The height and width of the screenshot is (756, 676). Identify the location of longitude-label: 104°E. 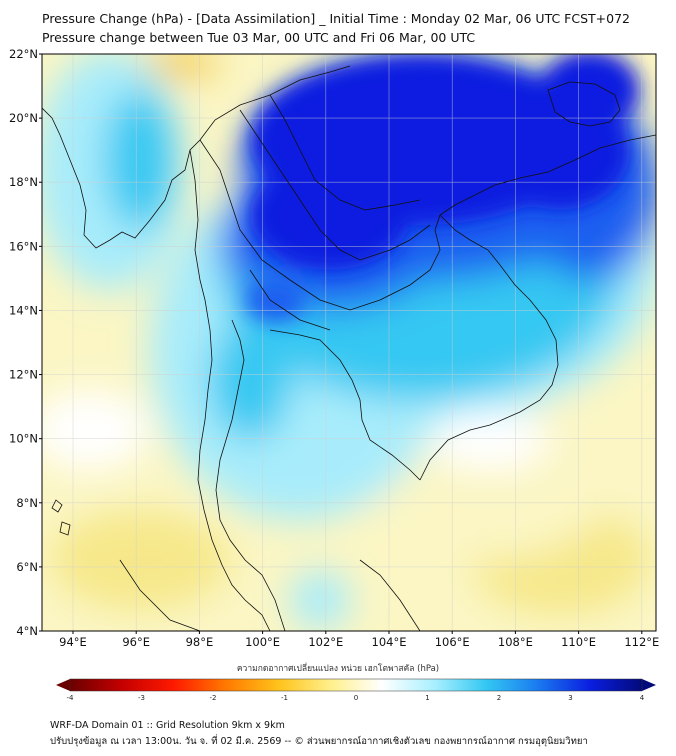
(389, 642).